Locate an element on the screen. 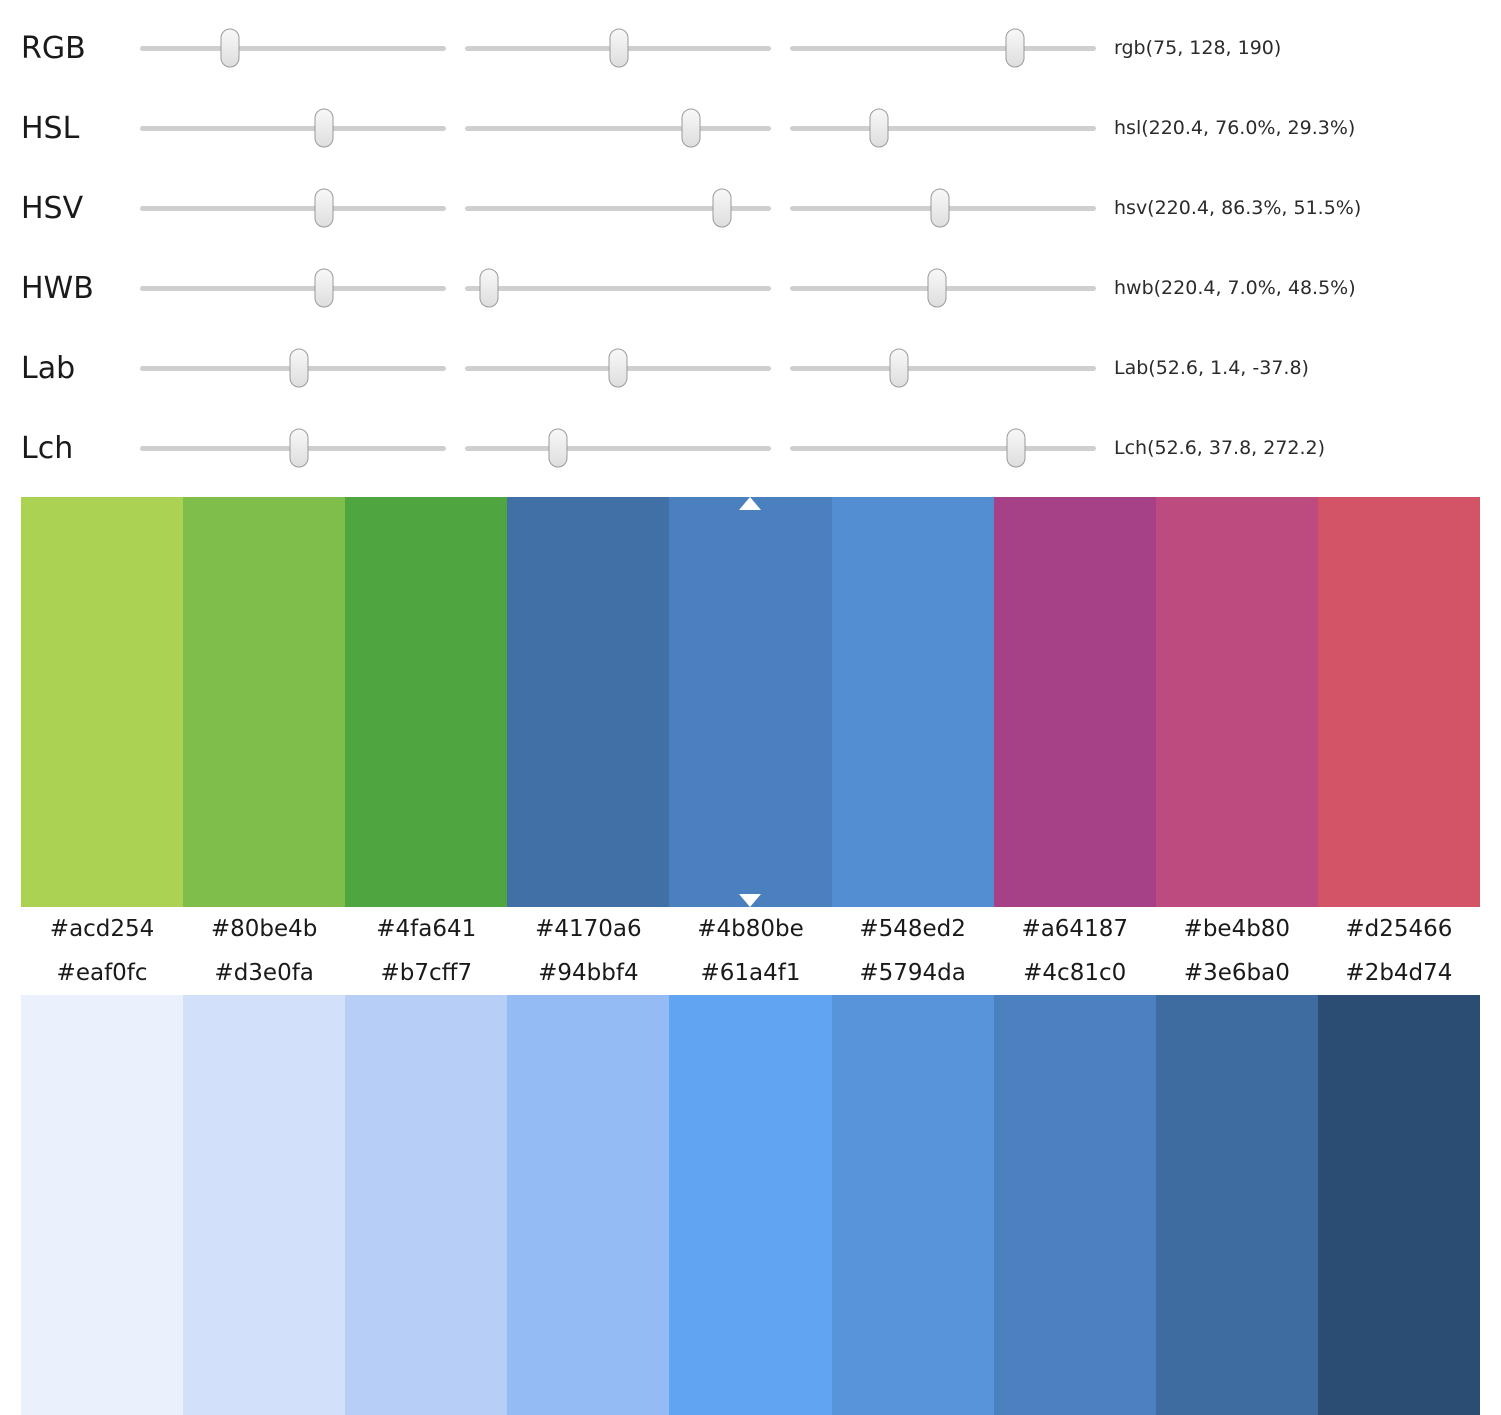  swatch-hex-label: #548ed2 is located at coordinates (912, 929).